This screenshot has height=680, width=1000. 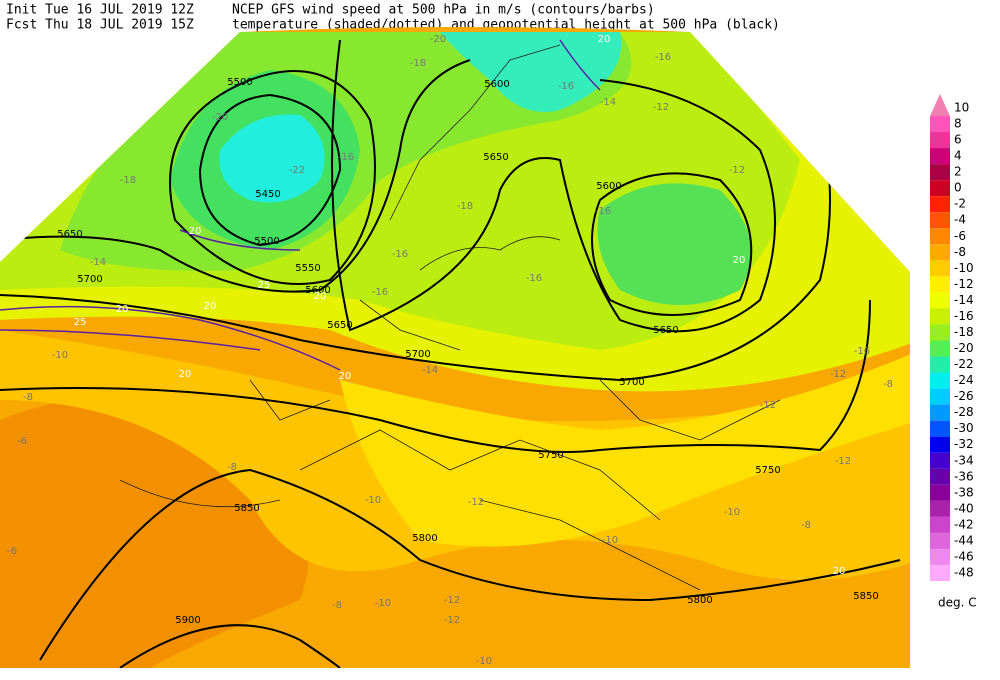 What do you see at coordinates (699, 600) in the screenshot?
I see `height-label: 5800` at bounding box center [699, 600].